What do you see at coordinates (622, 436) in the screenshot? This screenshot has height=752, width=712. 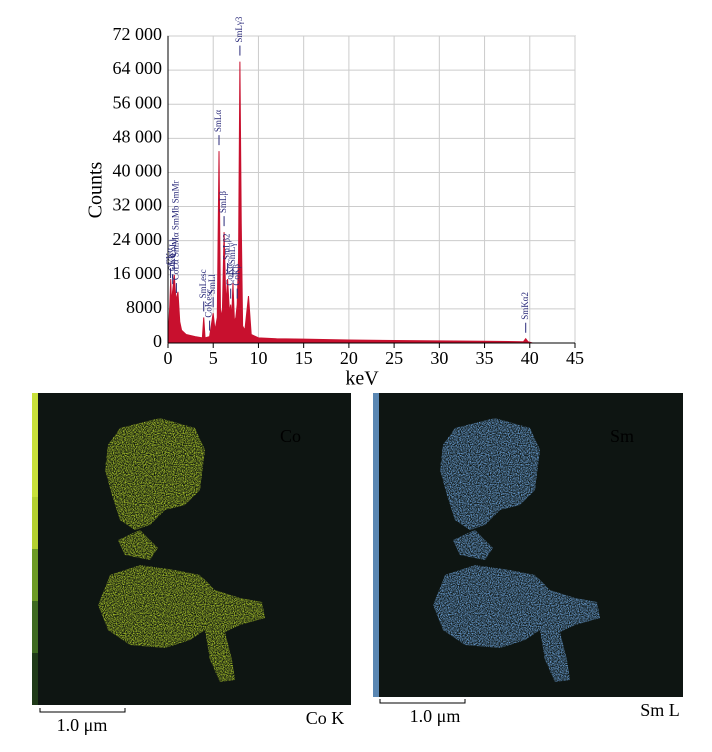 I see `element-label: Sm` at bounding box center [622, 436].